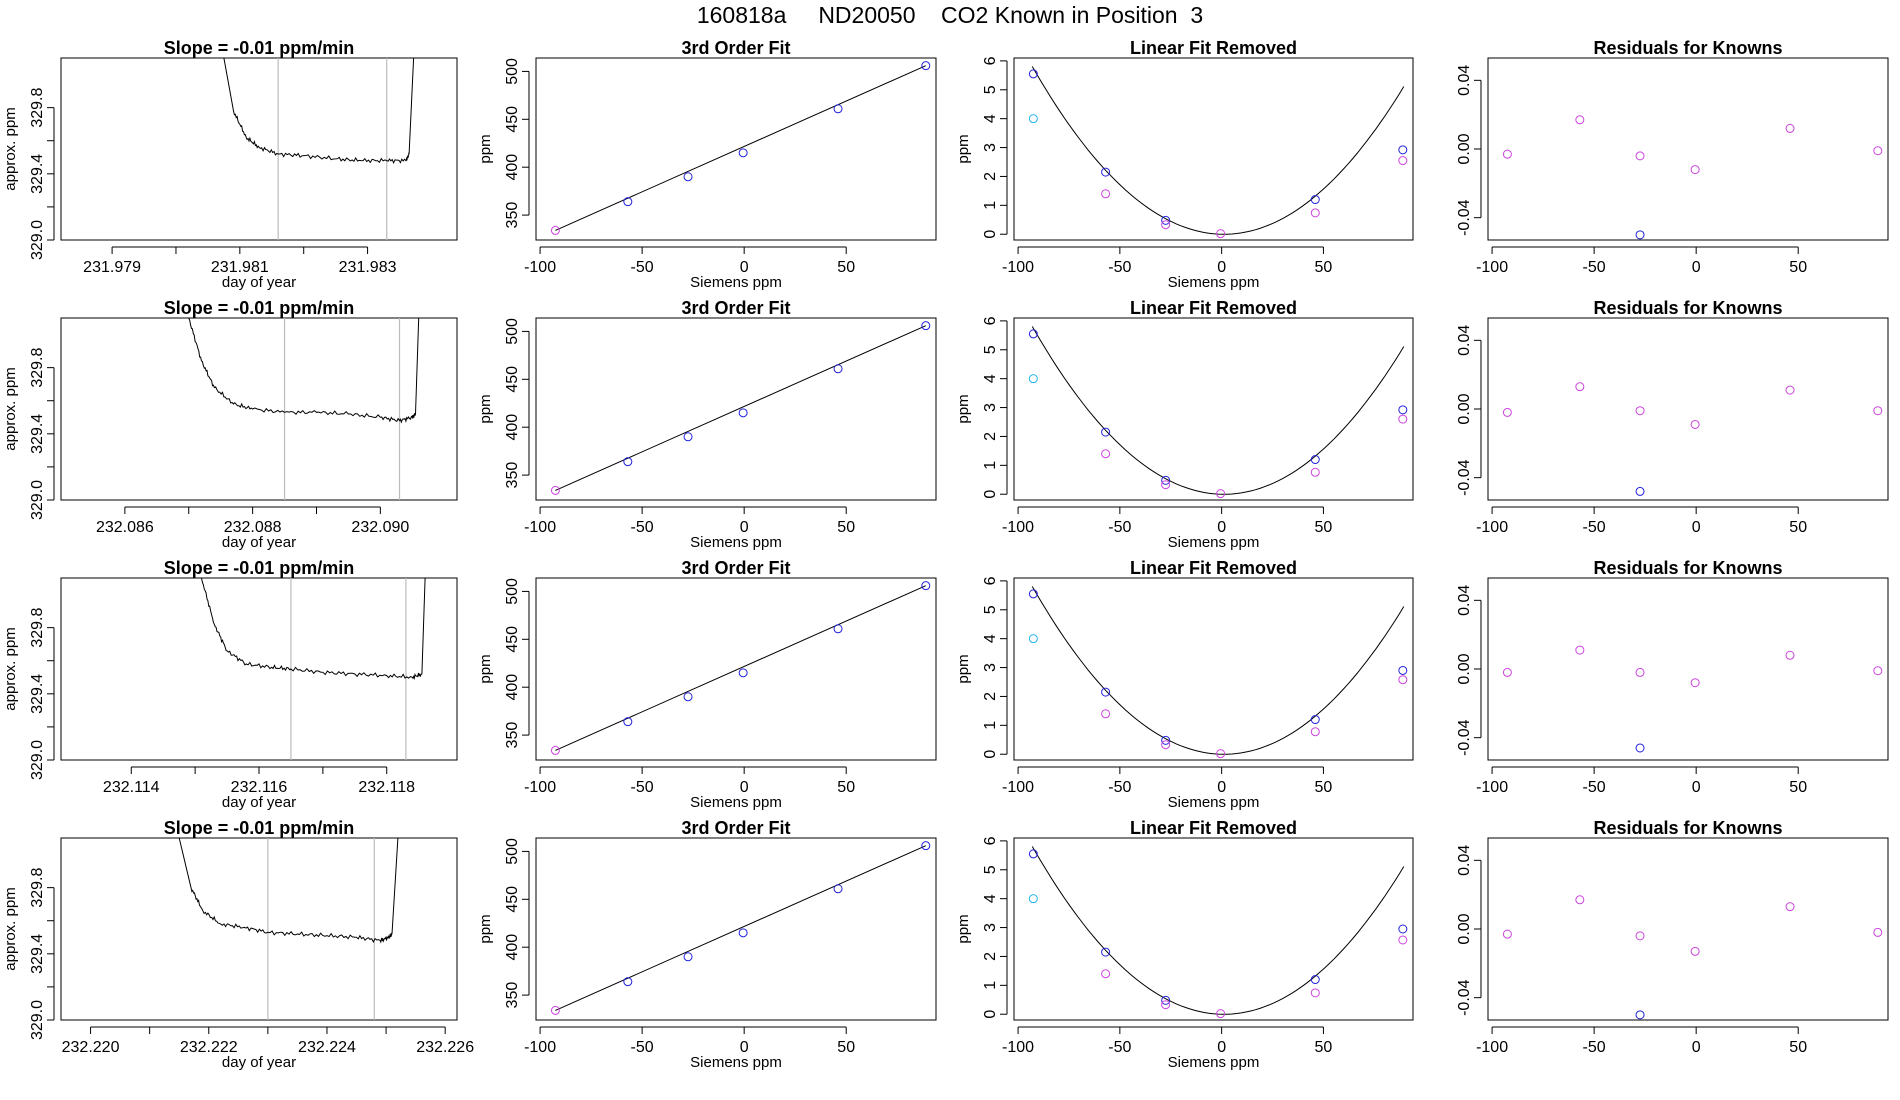 The width and height of the screenshot is (1900, 1100). What do you see at coordinates (253, 527) in the screenshot?
I see `x-tick-label: 232.088` at bounding box center [253, 527].